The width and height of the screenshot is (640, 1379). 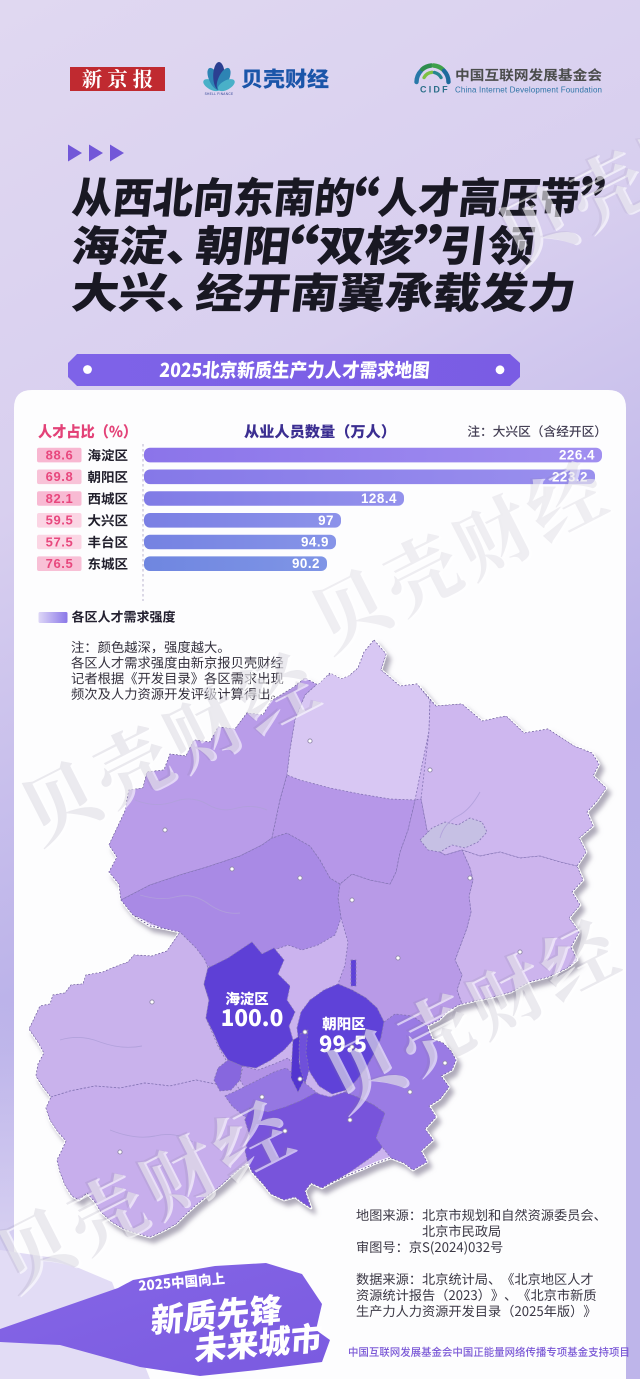 I want to click on svg-text: 94.9, so click(x=315, y=542).